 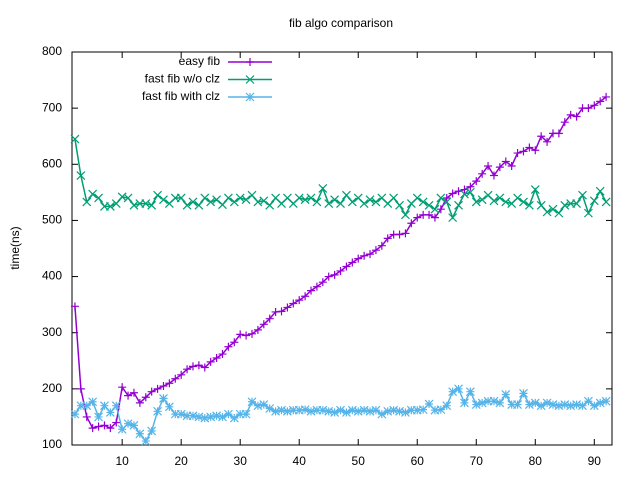 I want to click on chart-title: fib algo comparison, so click(x=341, y=23).